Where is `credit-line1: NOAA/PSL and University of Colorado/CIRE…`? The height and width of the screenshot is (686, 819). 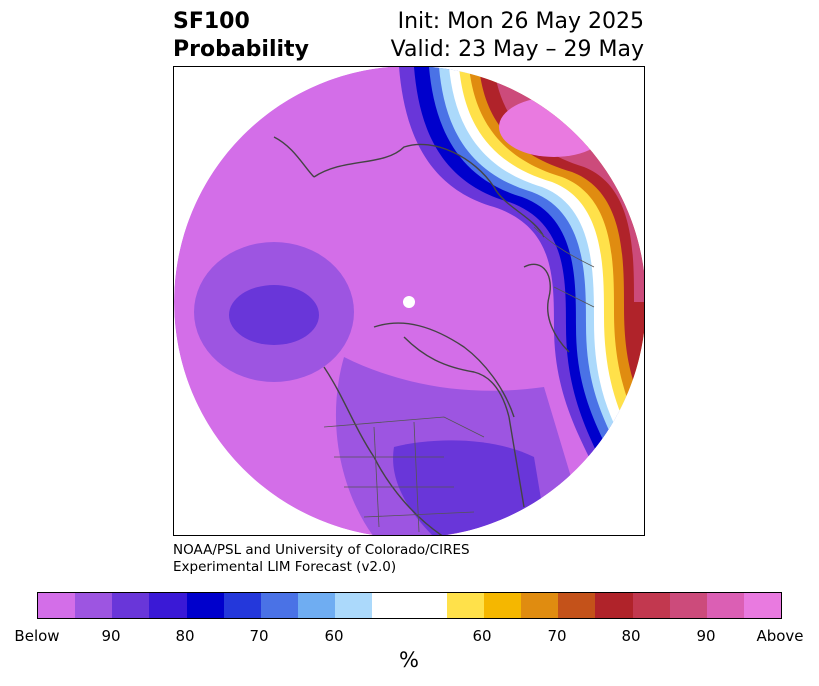 credit-line1: NOAA/PSL and University of Colorado/CIRE… is located at coordinates (321, 550).